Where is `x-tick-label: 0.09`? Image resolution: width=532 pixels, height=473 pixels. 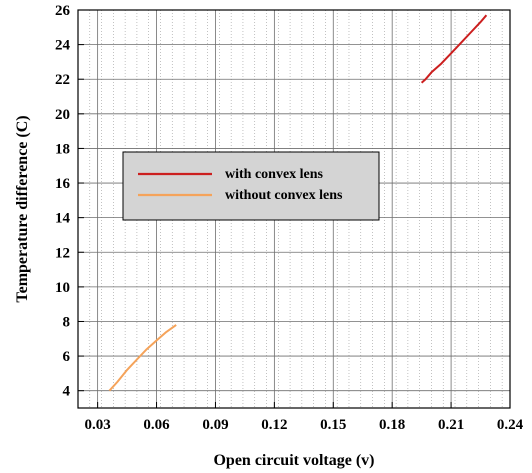 x-tick-label: 0.09 is located at coordinates (215, 425).